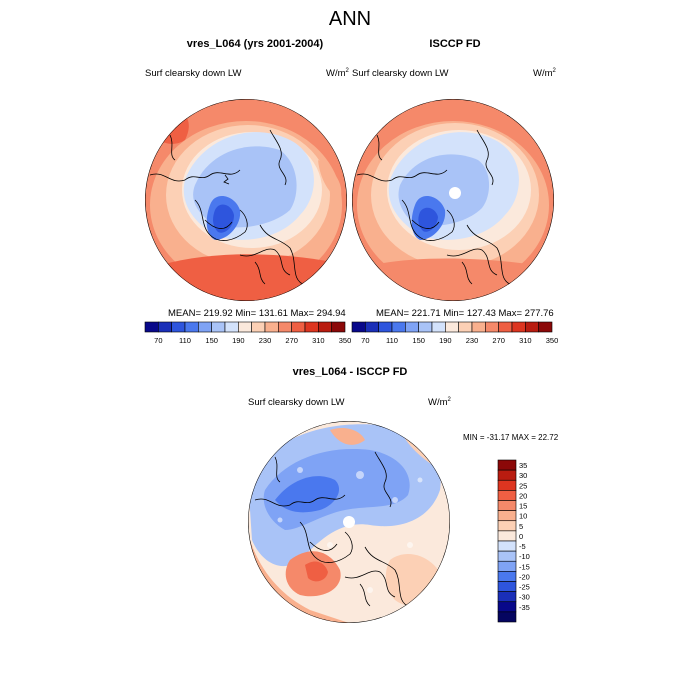 This screenshot has height=700, width=700. I want to click on colorbar-panel-1-tick-label: 190, so click(238, 340).